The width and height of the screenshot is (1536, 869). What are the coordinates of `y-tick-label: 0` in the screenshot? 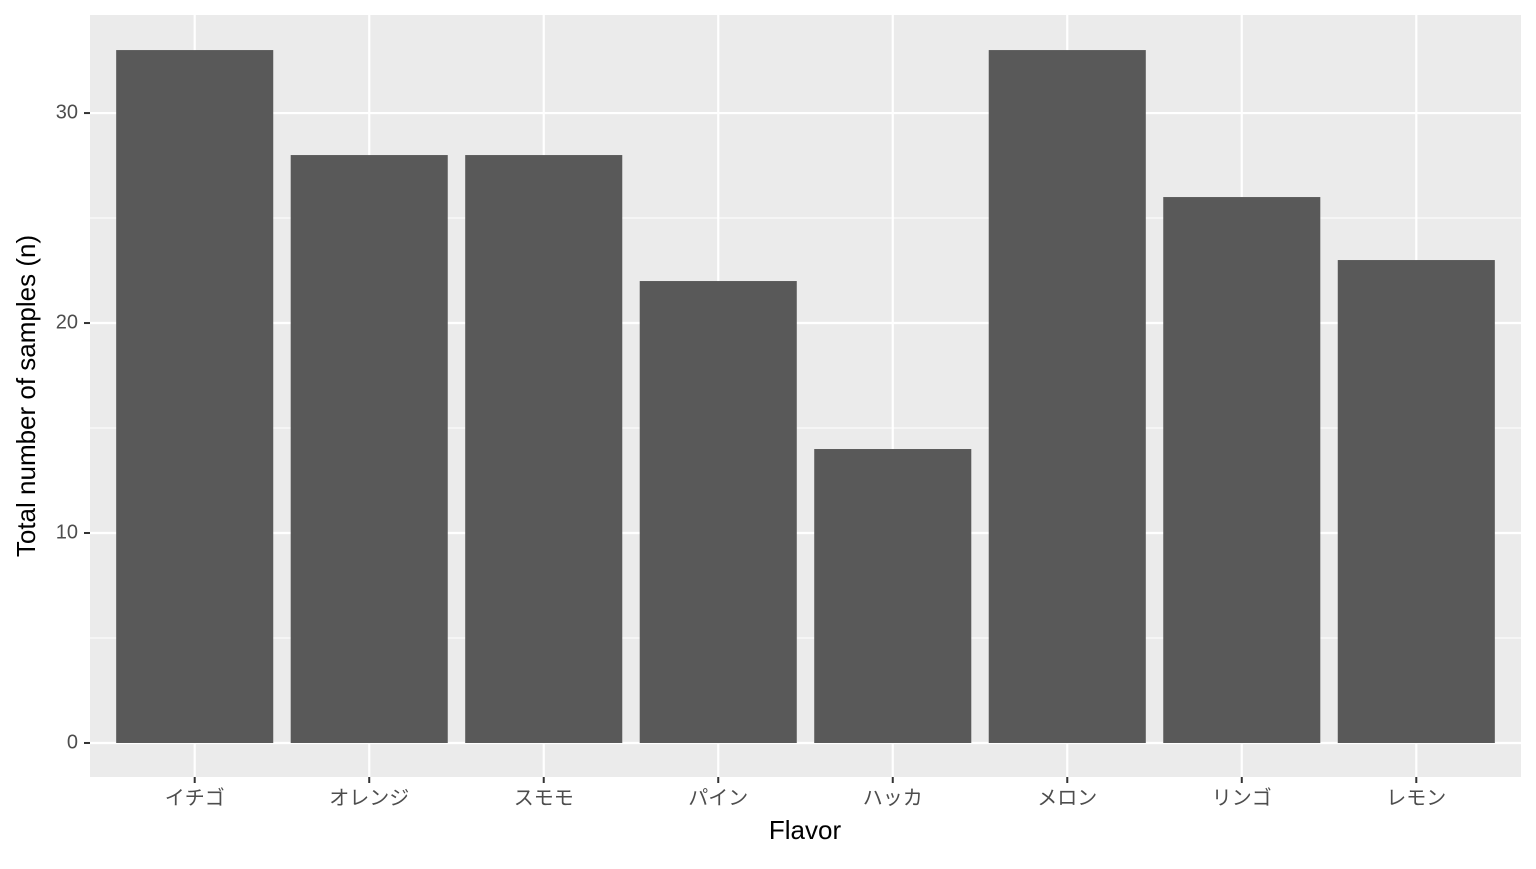 It's located at (72, 742).